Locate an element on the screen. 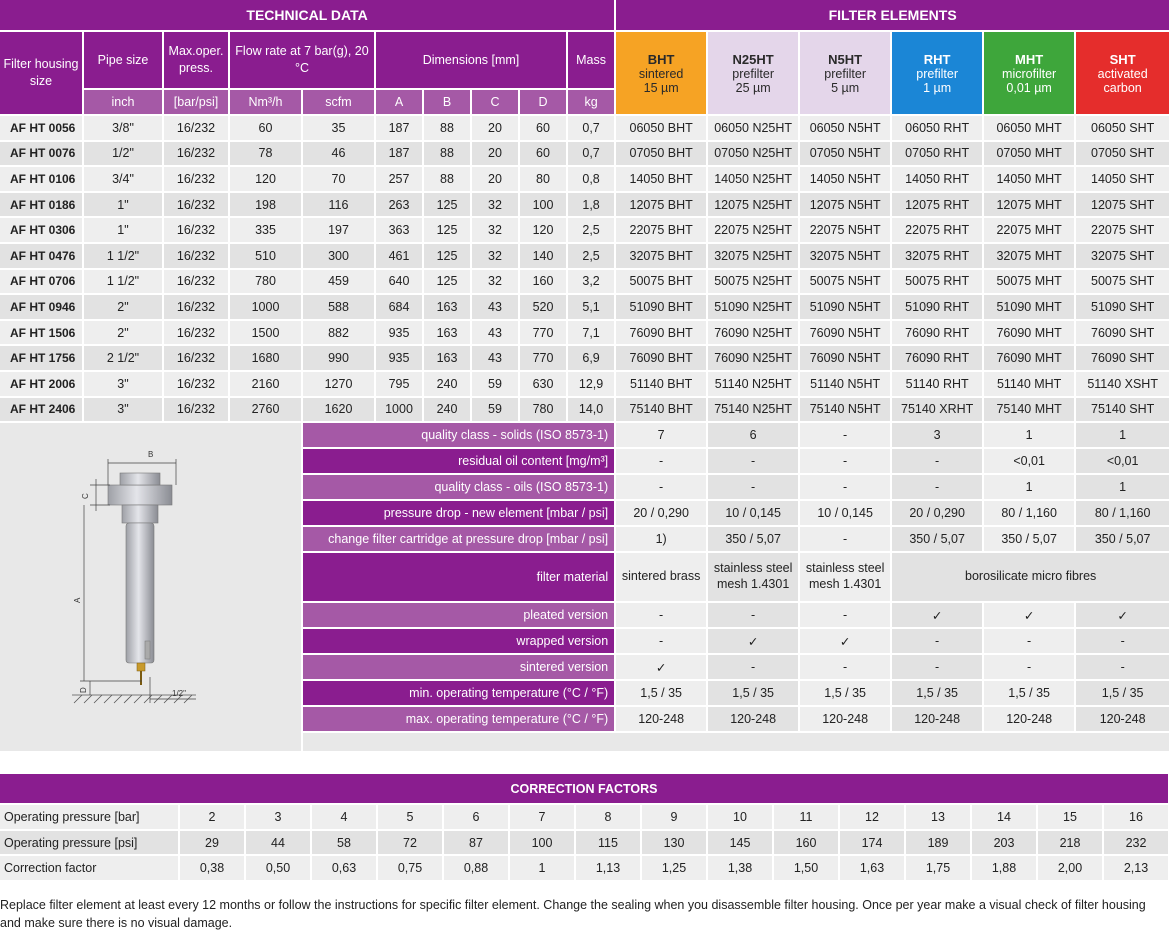 Image resolution: width=1170 pixels, height=934 pixels. correction-value: 1,25 is located at coordinates (675, 869).